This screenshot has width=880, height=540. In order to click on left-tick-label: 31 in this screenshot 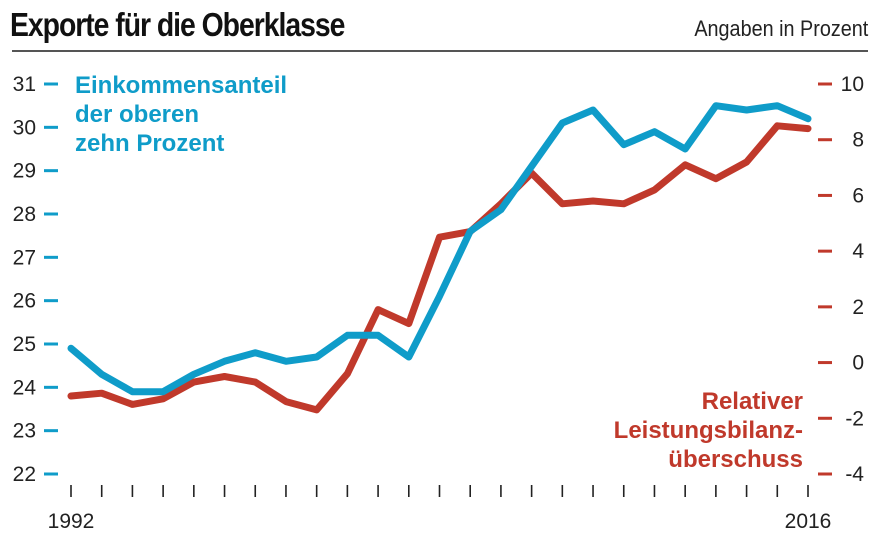, I will do `click(24, 84)`.